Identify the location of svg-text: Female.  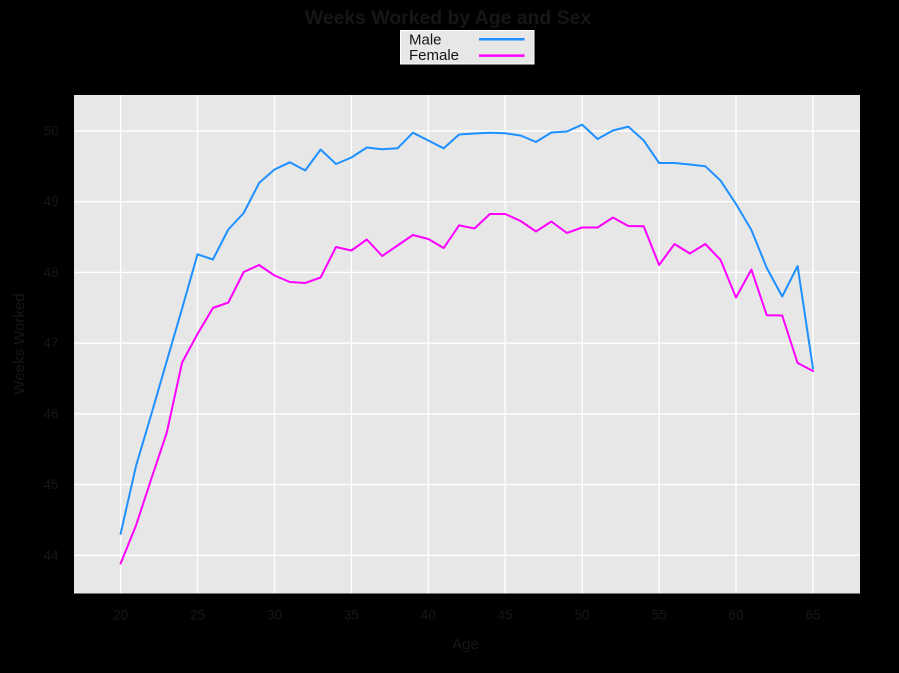
(434, 55).